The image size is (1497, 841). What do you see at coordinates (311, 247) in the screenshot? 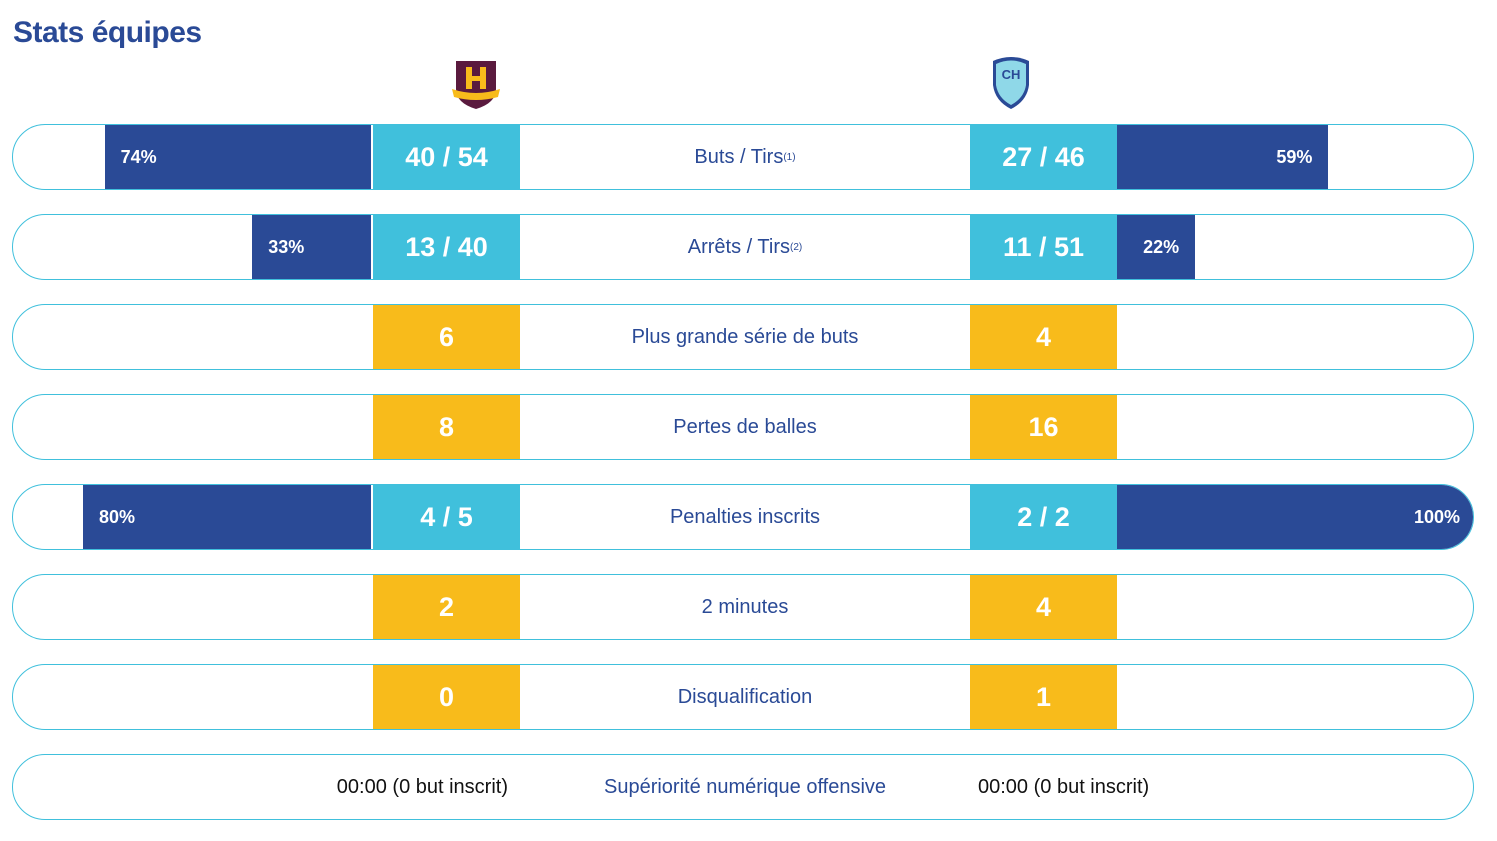
I see `home-percentage-bar: 33%` at bounding box center [311, 247].